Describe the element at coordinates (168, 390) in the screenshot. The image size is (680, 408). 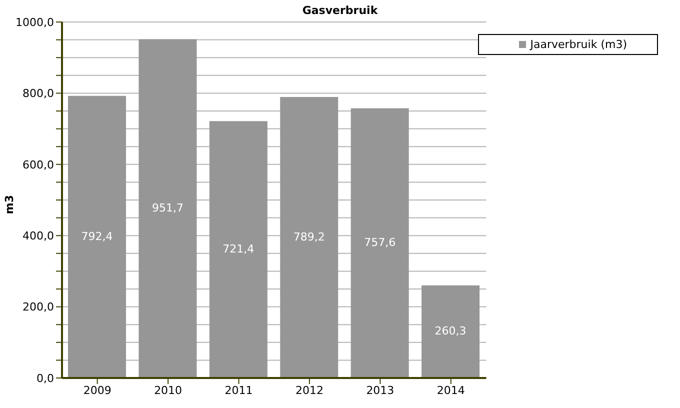
I see `x-tick-label: 2010` at that location.